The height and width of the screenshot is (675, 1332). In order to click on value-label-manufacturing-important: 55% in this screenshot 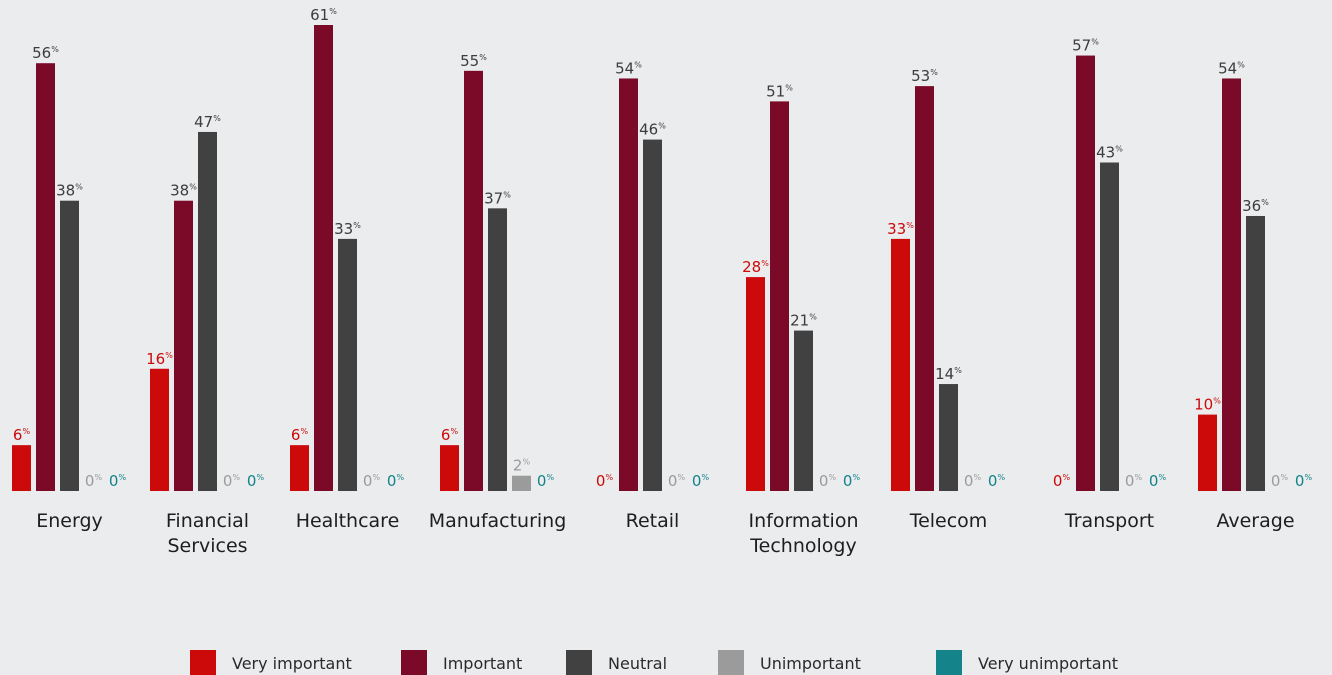, I will do `click(473, 61)`.